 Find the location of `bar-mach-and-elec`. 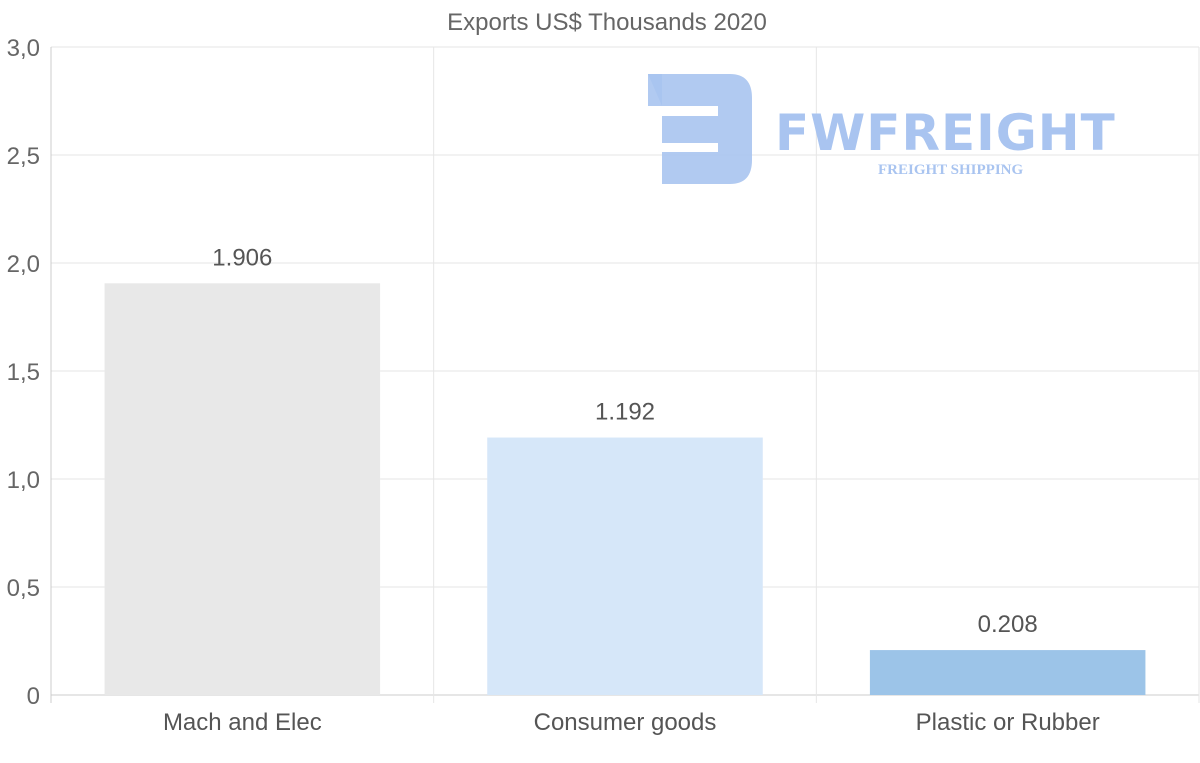

bar-mach-and-elec is located at coordinates (242, 489).